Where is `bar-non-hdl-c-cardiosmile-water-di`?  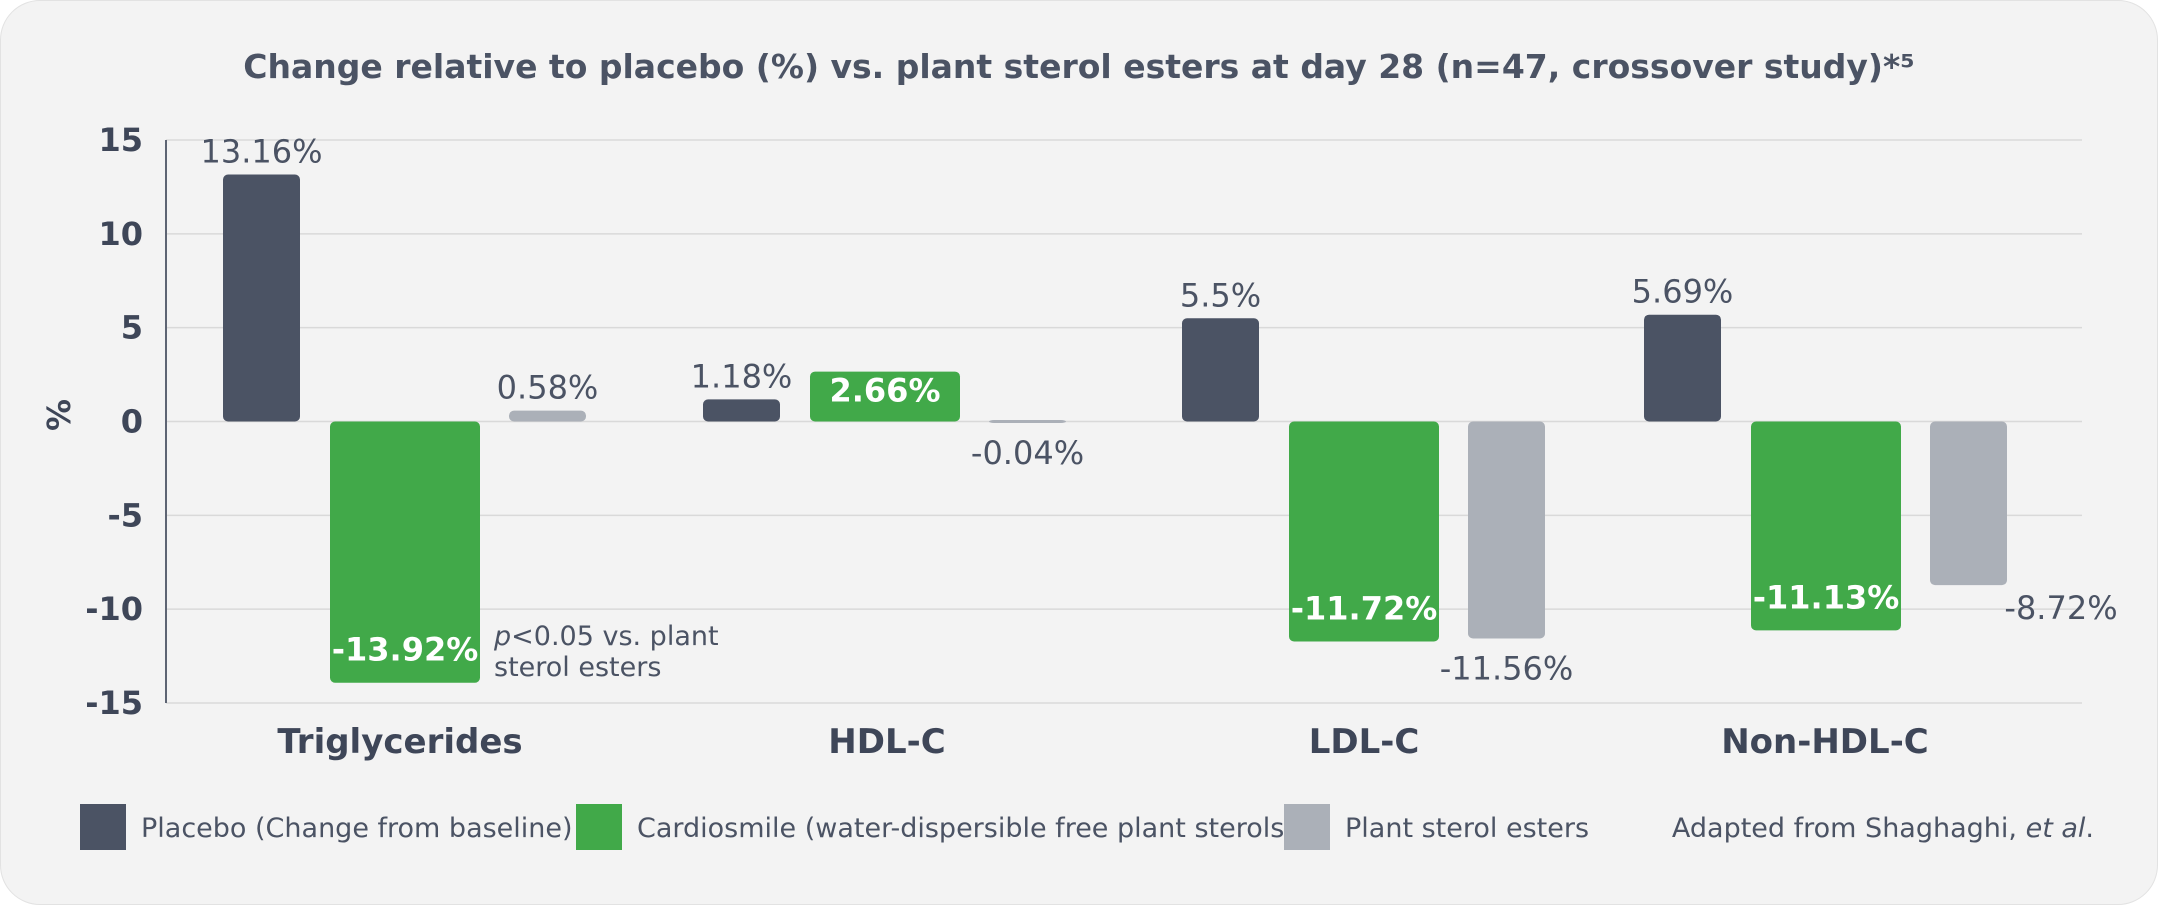
bar-non-hdl-c-cardiosmile-water-di is located at coordinates (1826, 526).